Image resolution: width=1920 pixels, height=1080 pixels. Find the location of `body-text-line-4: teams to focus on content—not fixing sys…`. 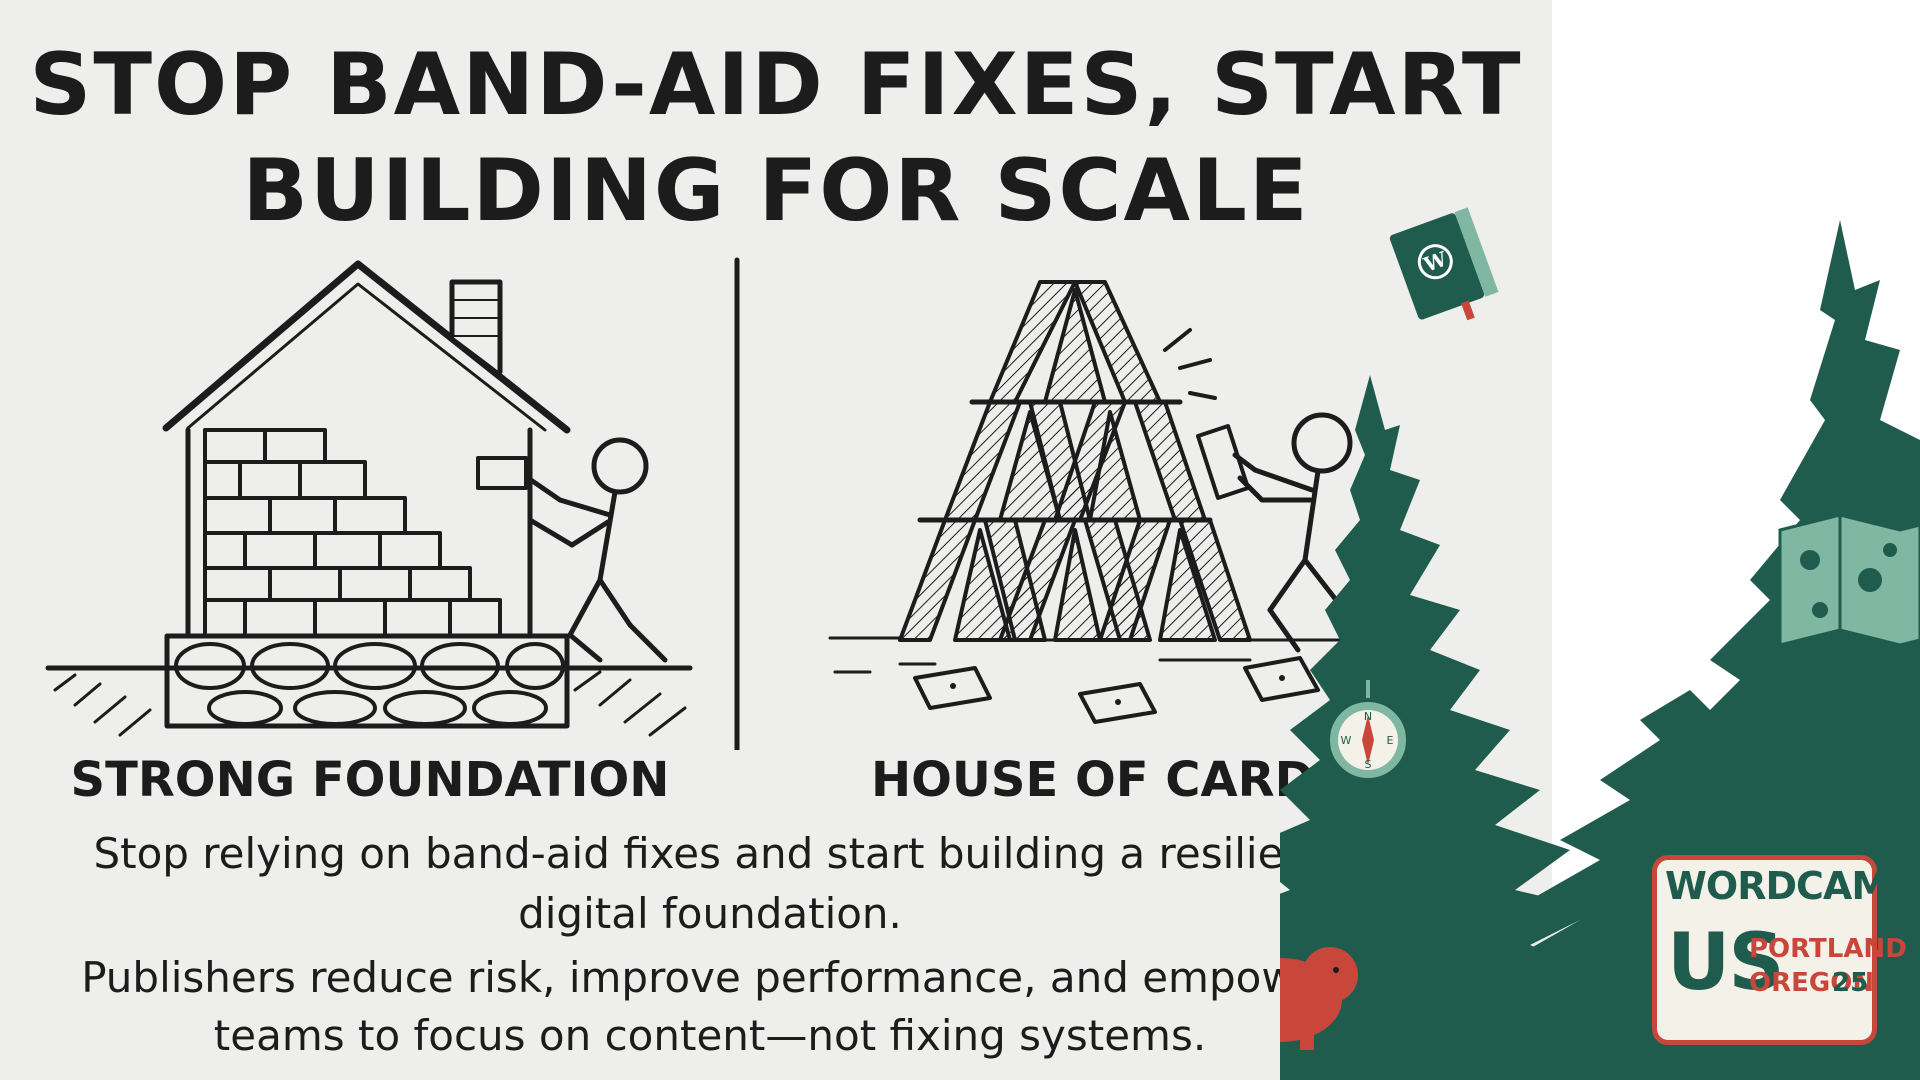

body-text-line-4: teams to focus on content—not fixing sys… is located at coordinates (710, 1035).